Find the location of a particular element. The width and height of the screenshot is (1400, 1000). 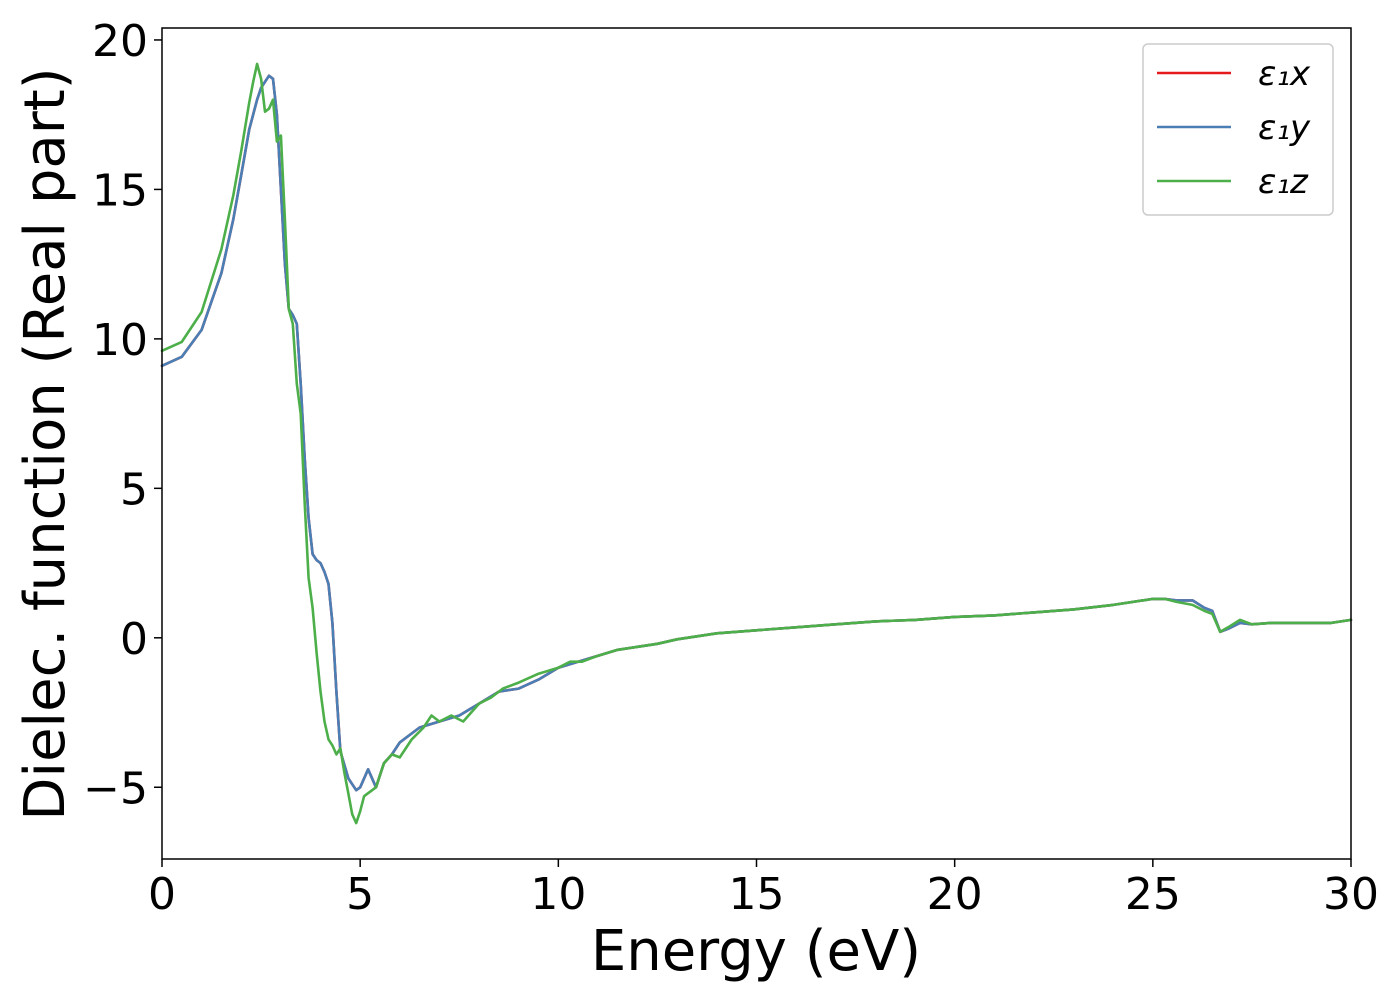

x-tick-label: 5 is located at coordinates (360, 894).